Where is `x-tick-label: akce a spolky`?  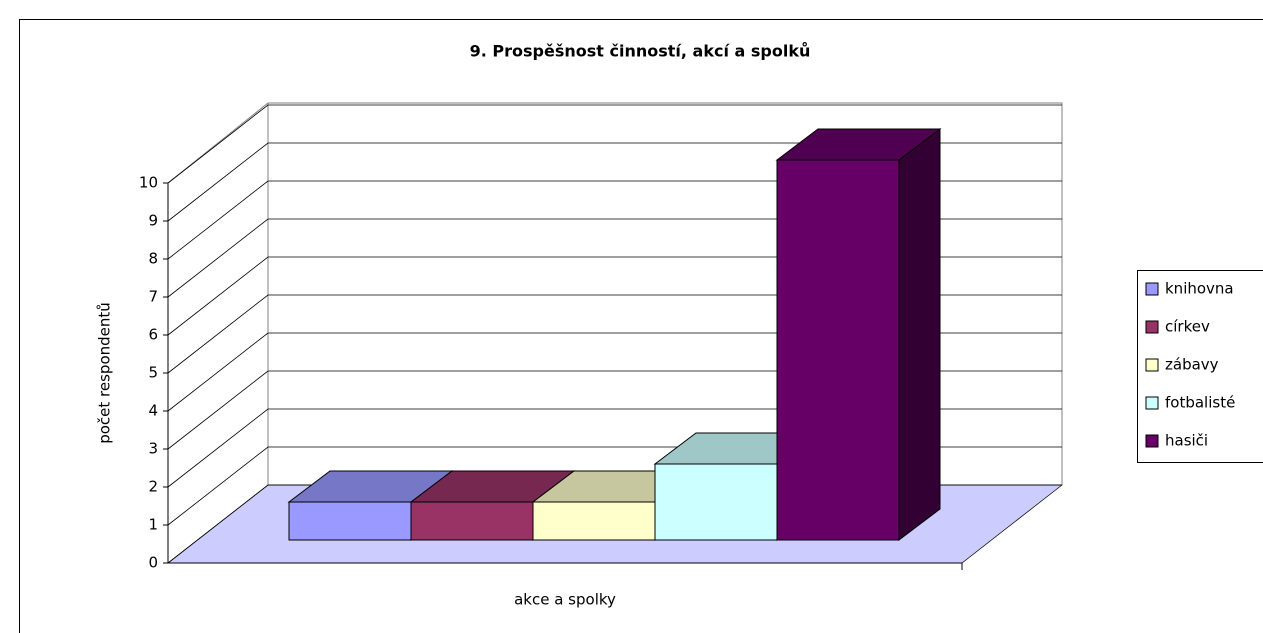
x-tick-label: akce a spolky is located at coordinates (565, 600).